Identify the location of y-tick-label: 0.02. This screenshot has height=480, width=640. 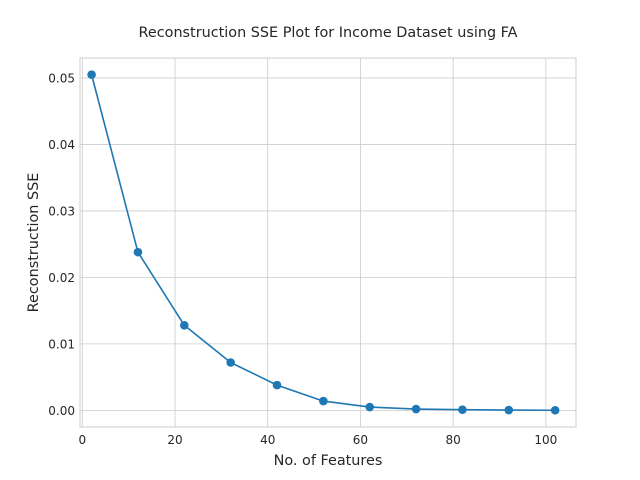
(61, 278).